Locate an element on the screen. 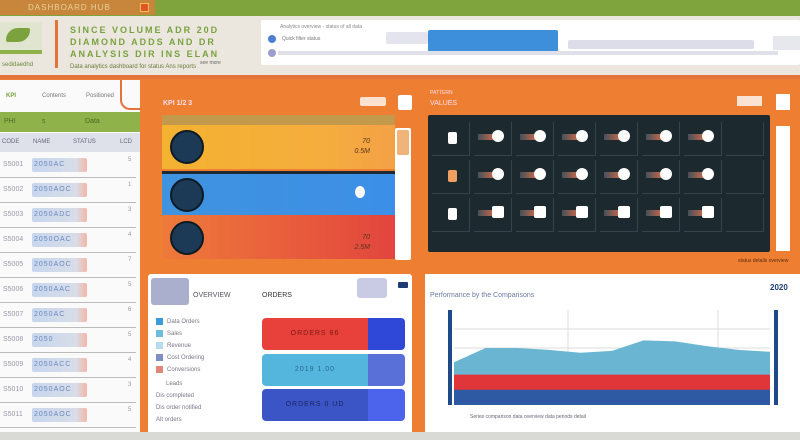 Image resolution: width=800 pixels, height=440 pixels. kpi-avatar-icon is located at coordinates (187, 238).